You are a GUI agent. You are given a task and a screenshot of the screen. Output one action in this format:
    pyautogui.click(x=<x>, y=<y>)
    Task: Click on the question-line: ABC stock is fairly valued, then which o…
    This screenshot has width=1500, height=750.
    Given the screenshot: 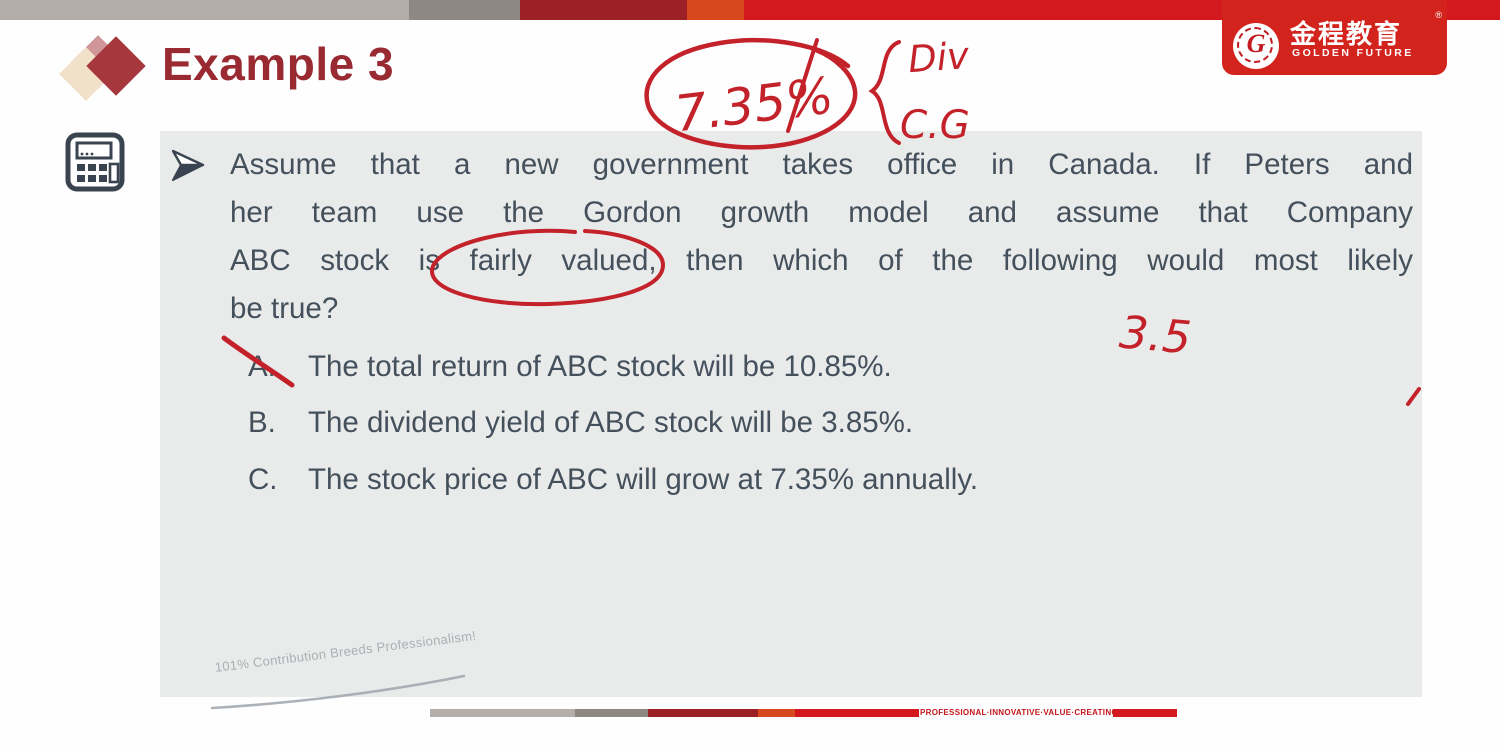 What is the action you would take?
    pyautogui.click(x=821, y=260)
    